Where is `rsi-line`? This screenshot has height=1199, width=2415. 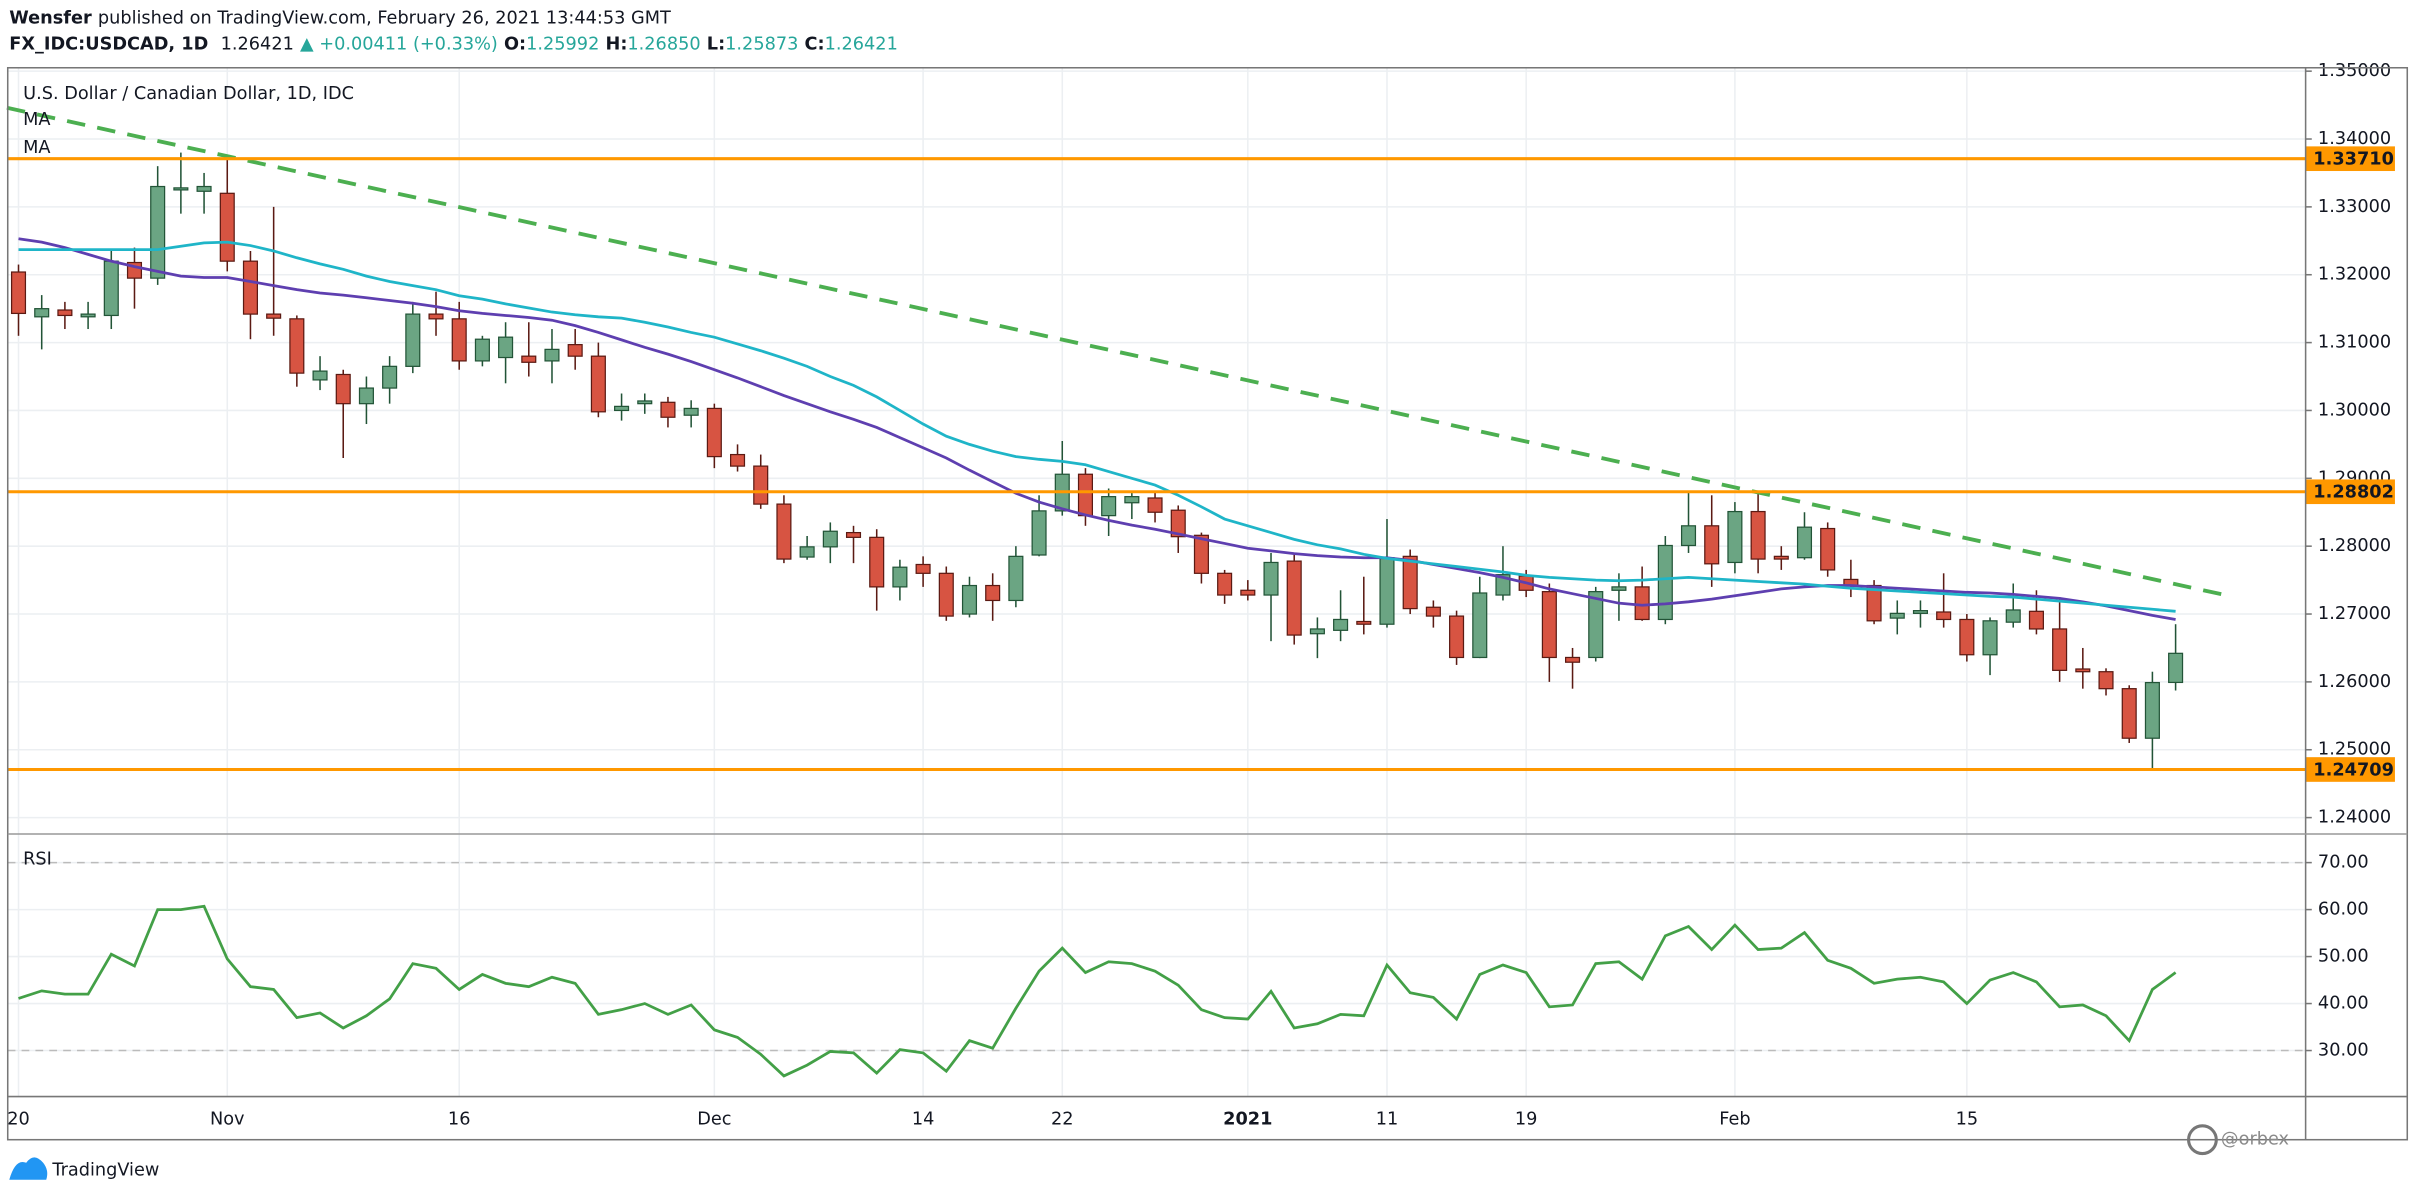 rsi-line is located at coordinates (1097, 991).